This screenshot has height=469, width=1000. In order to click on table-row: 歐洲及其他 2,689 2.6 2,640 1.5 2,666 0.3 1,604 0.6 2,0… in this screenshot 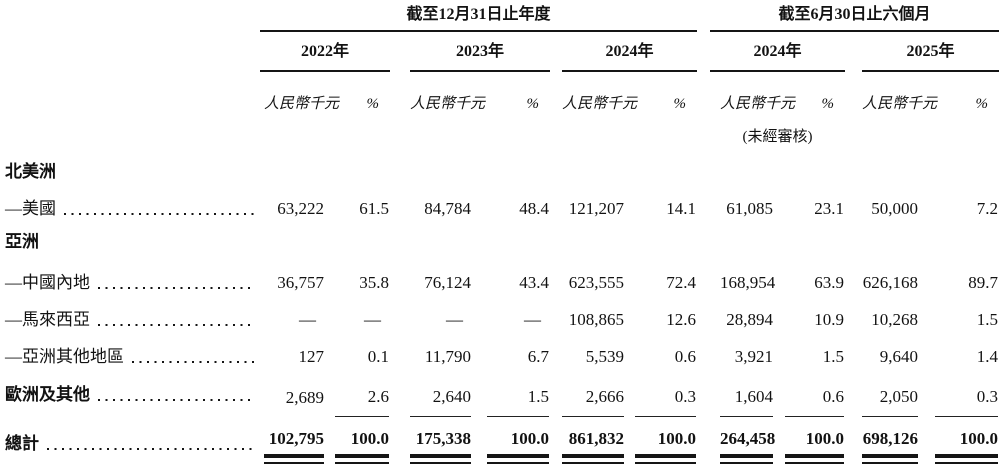, I will do `click(500, 394)`.